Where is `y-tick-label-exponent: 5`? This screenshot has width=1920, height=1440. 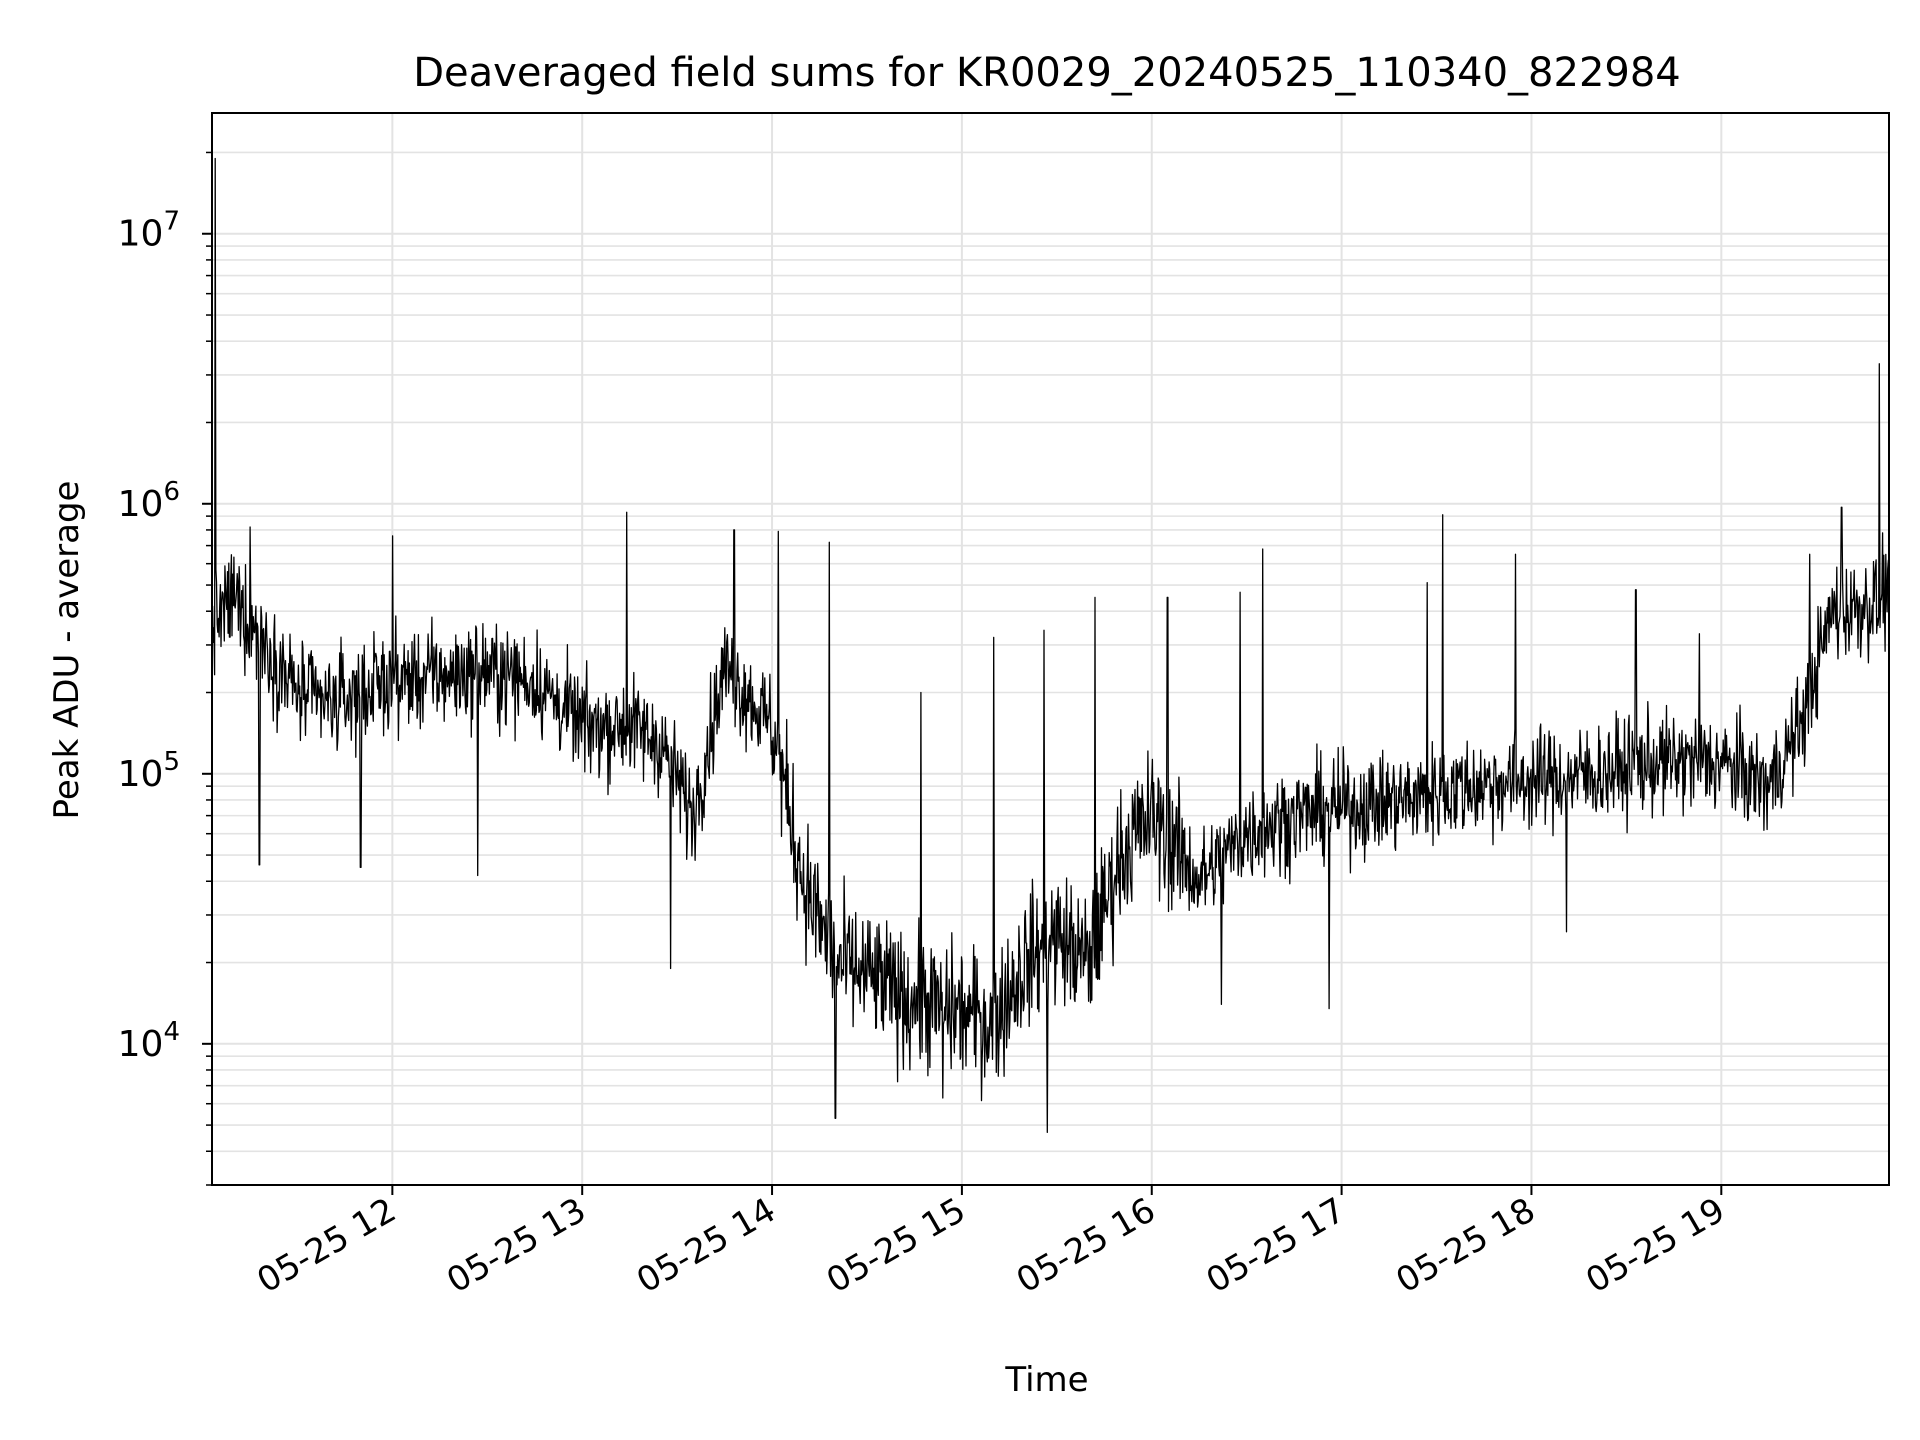 y-tick-label-exponent: 5 is located at coordinates (171, 762).